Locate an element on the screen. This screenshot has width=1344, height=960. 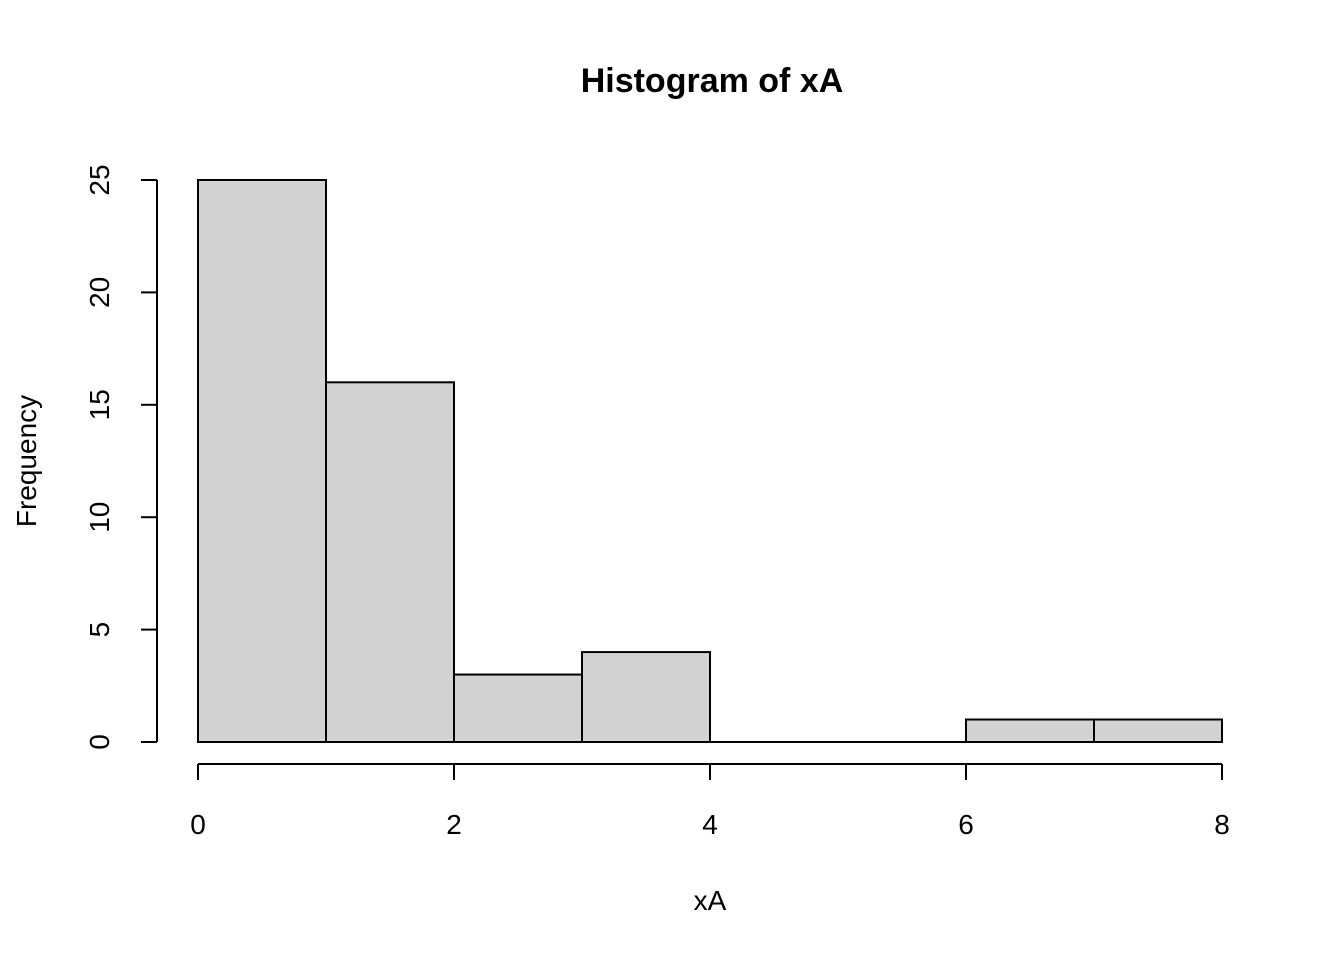
y-tick-label: 15 is located at coordinates (99, 404).